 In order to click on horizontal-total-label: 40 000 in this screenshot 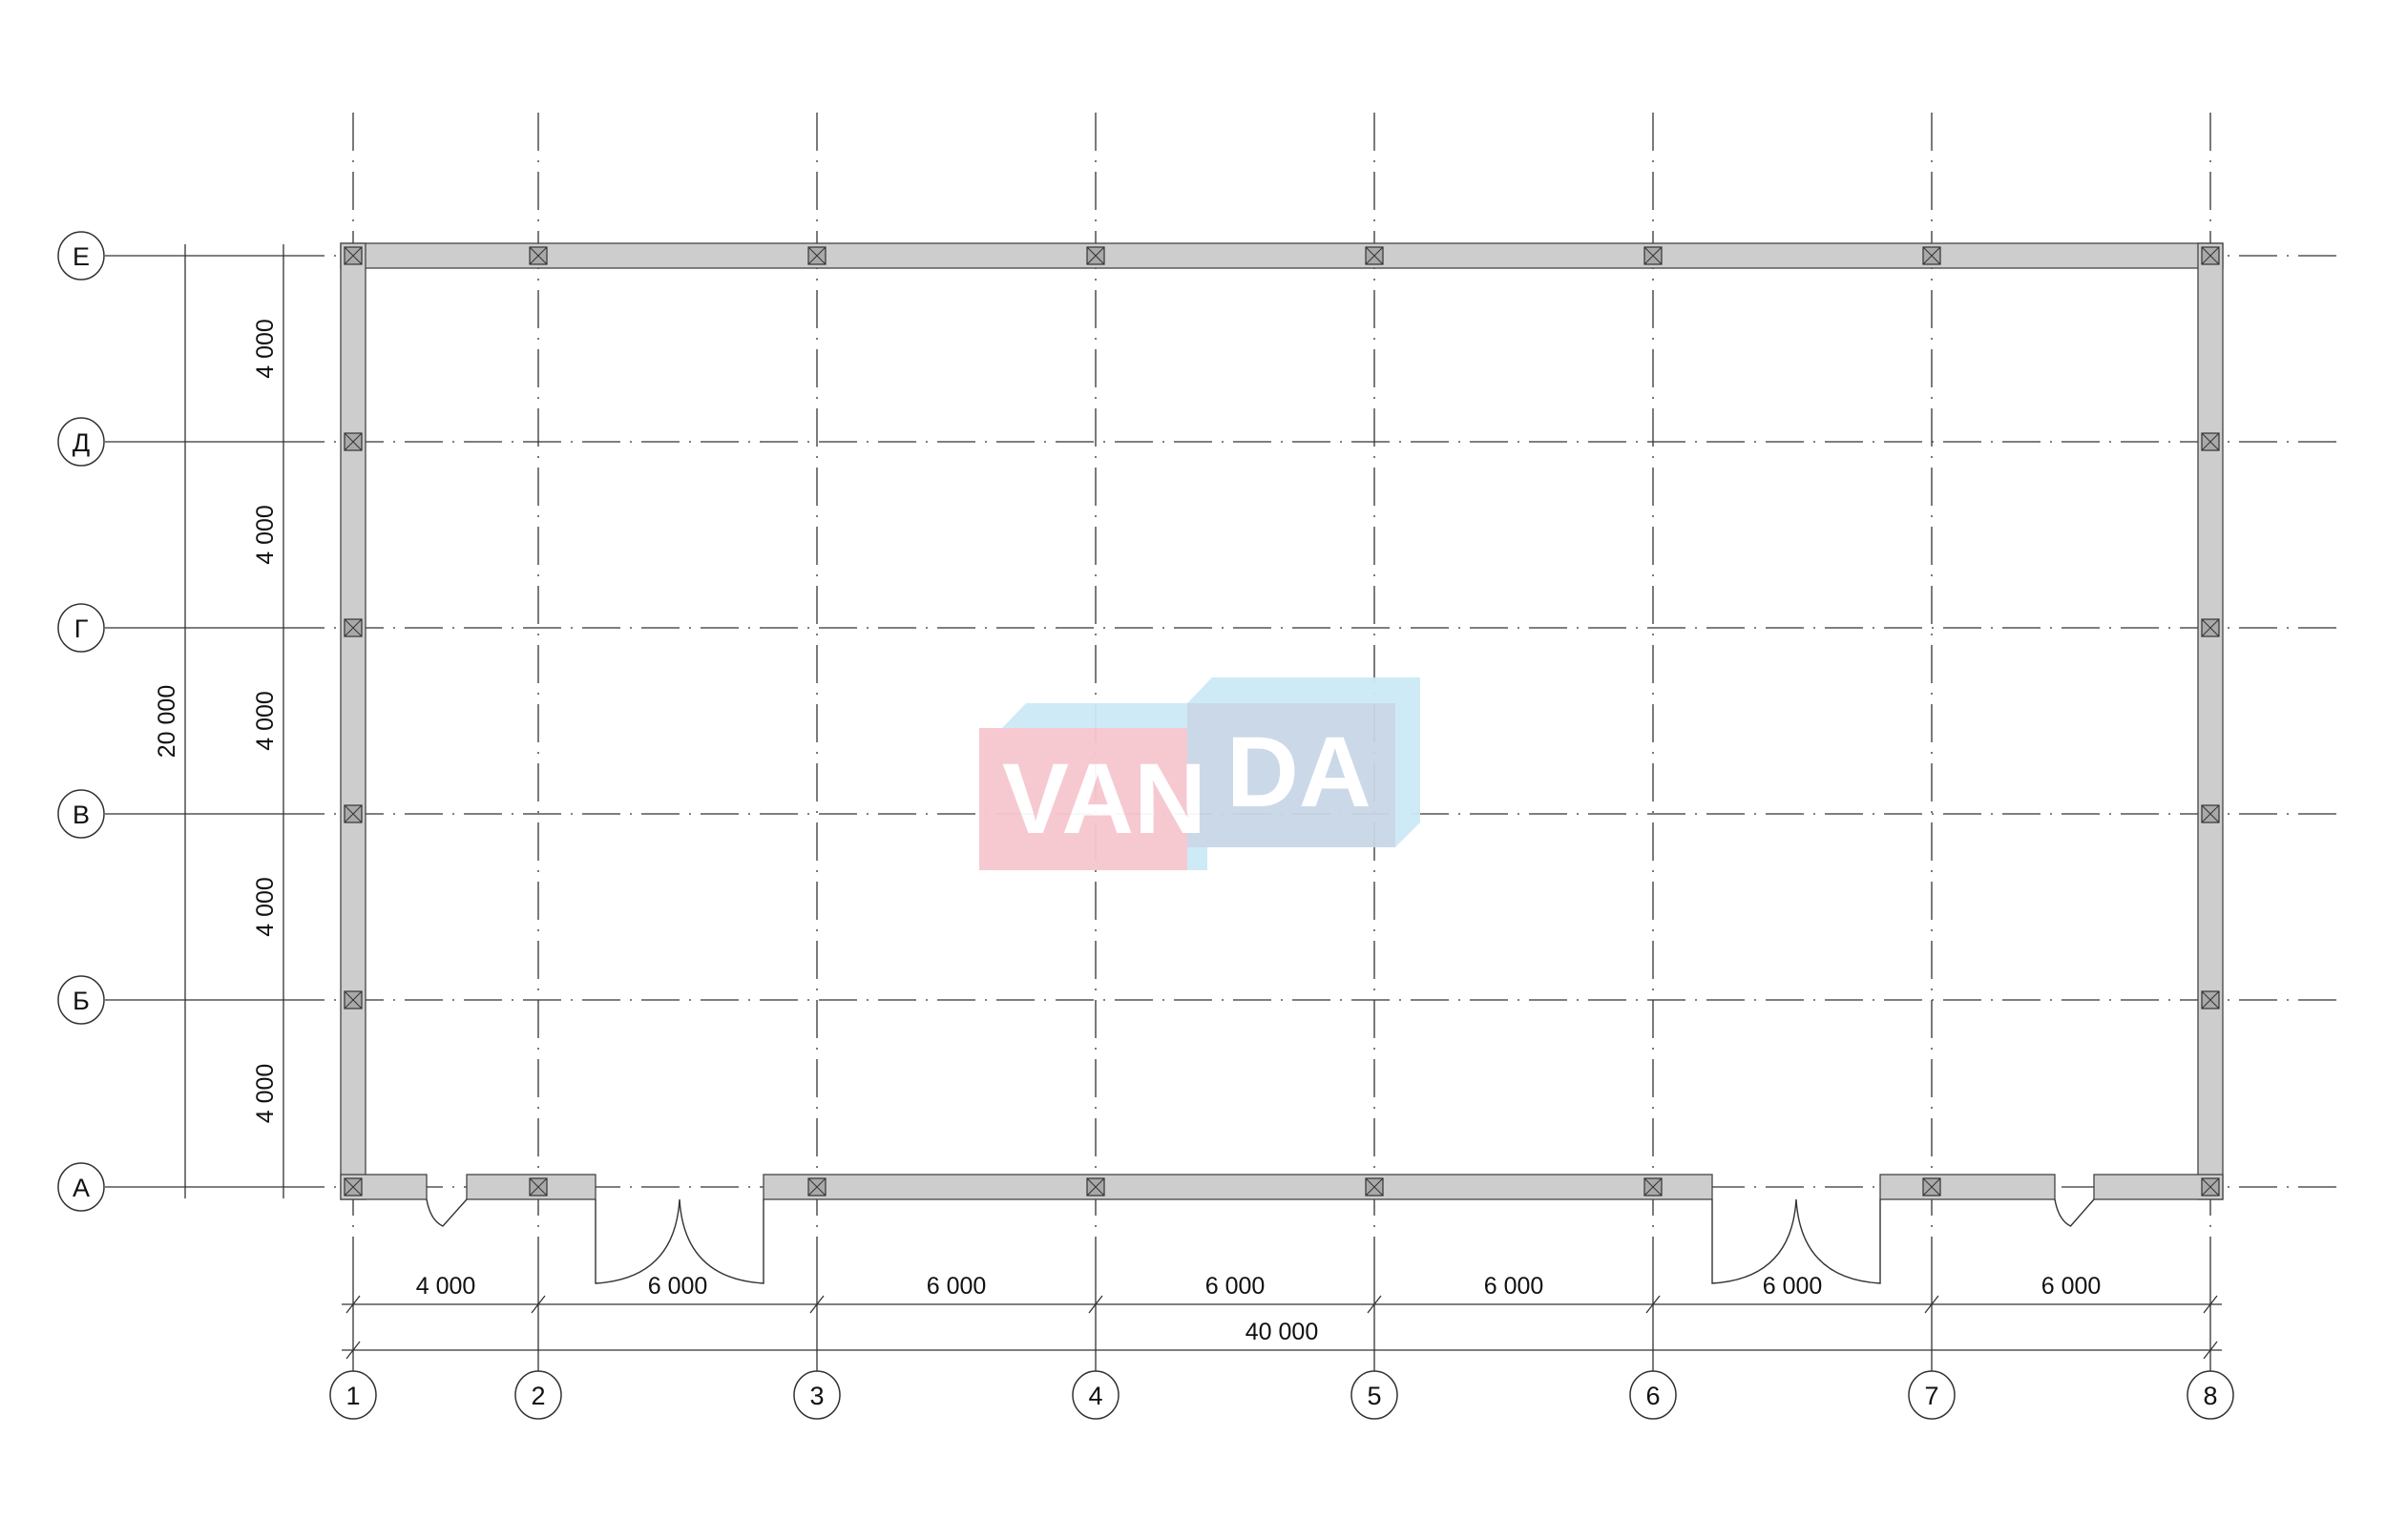, I will do `click(1281, 1332)`.